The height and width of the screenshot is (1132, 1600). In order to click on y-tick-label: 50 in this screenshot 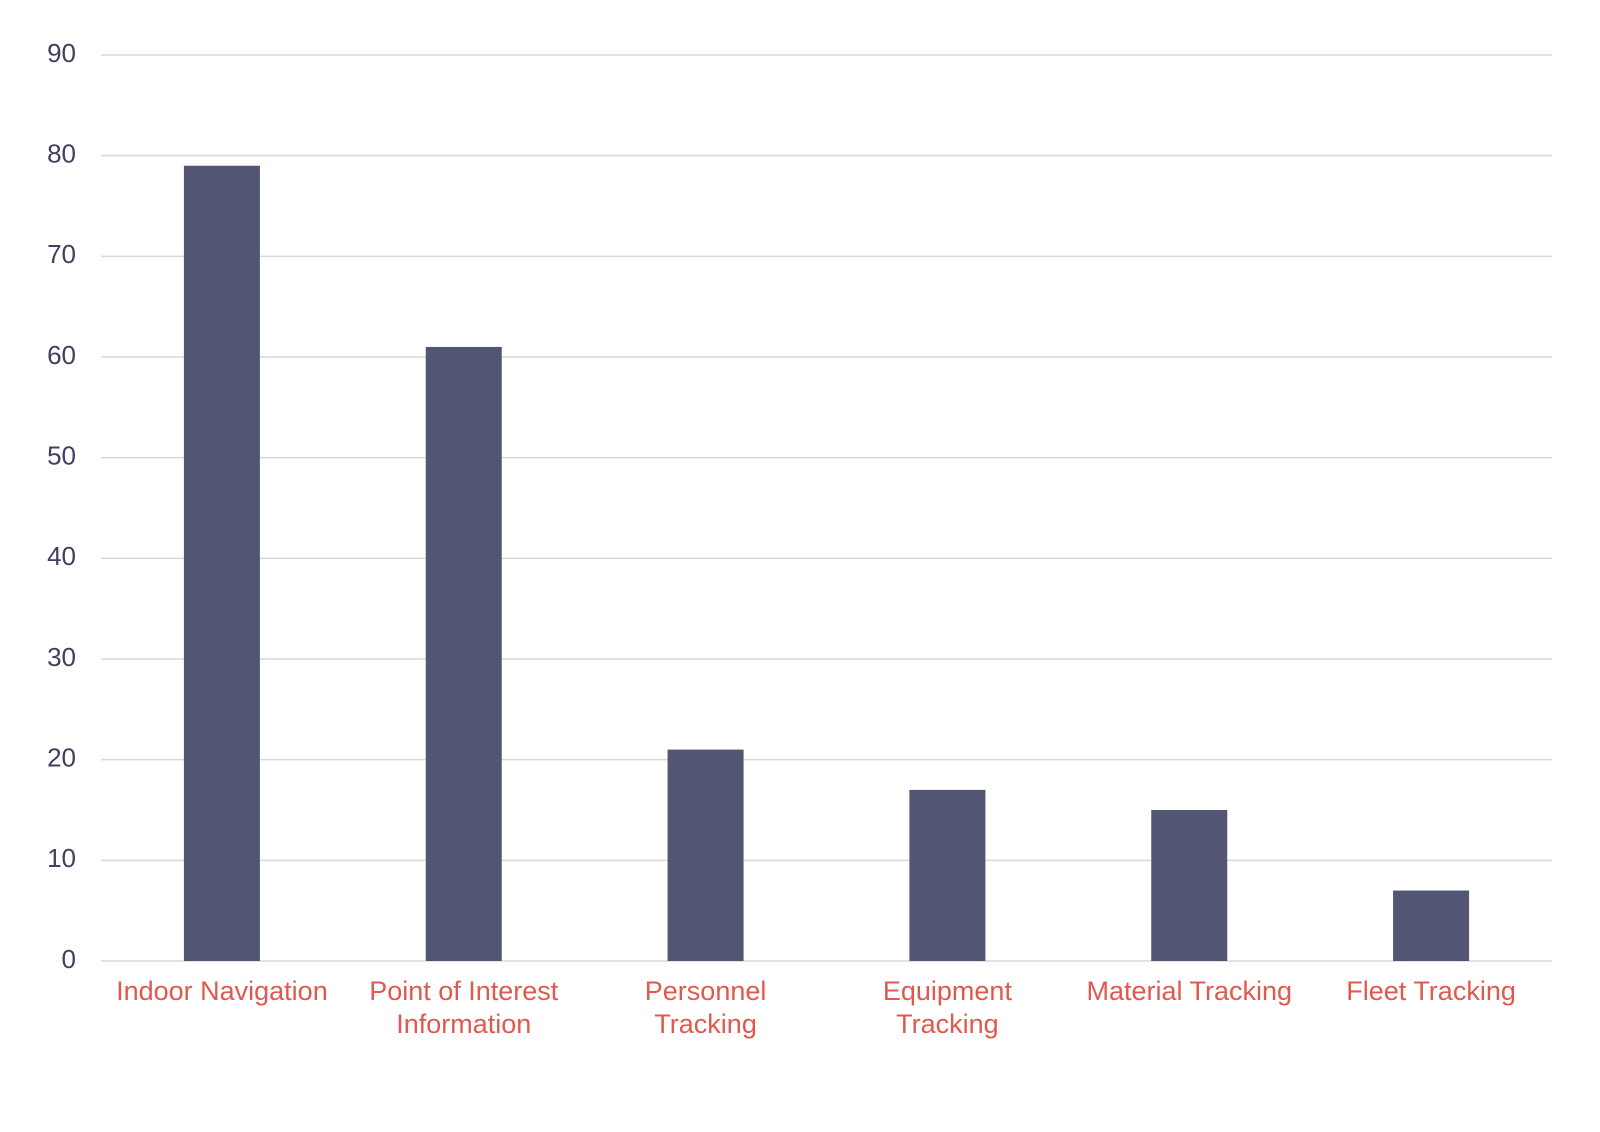, I will do `click(61, 456)`.